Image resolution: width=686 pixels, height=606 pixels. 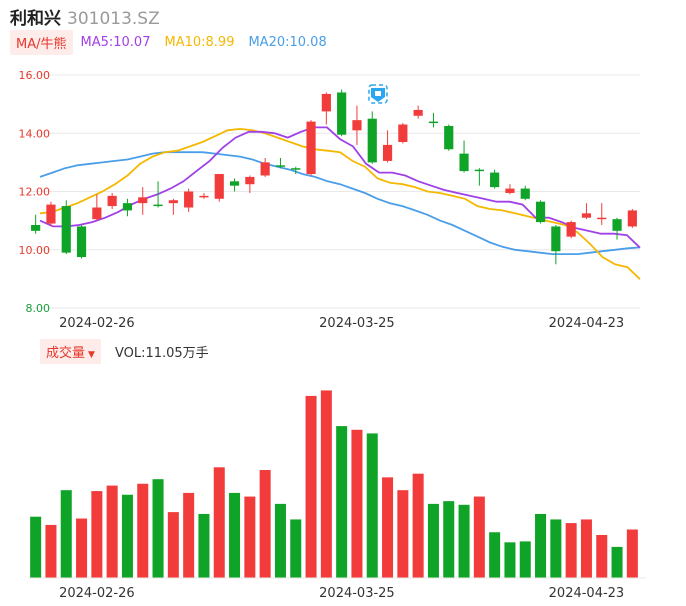 What do you see at coordinates (175, 42) in the screenshot?
I see `ma-legend: MA/牛熊 MA5:10.07 MA10:8.99 MA20:10.08` at bounding box center [175, 42].